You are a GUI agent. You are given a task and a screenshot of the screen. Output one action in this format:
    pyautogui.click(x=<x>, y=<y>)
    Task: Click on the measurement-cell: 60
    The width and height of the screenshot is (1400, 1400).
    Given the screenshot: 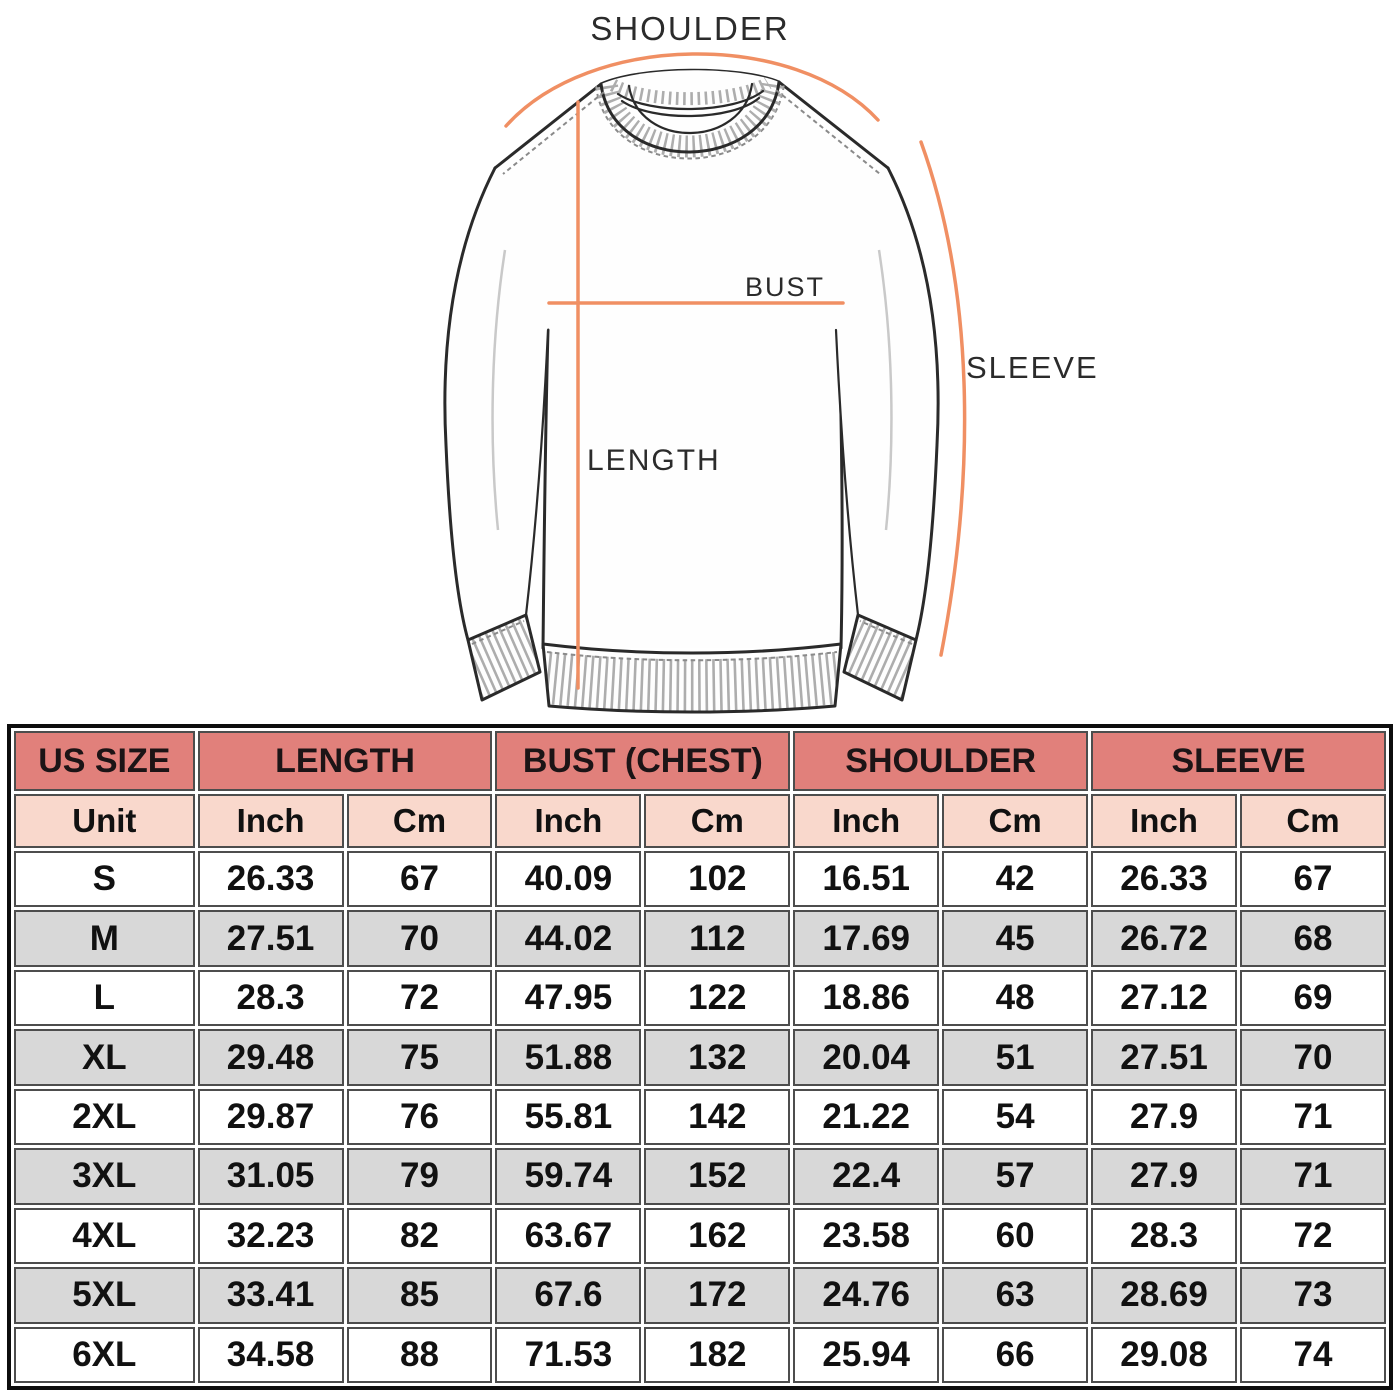 What is the action you would take?
    pyautogui.click(x=1015, y=1236)
    